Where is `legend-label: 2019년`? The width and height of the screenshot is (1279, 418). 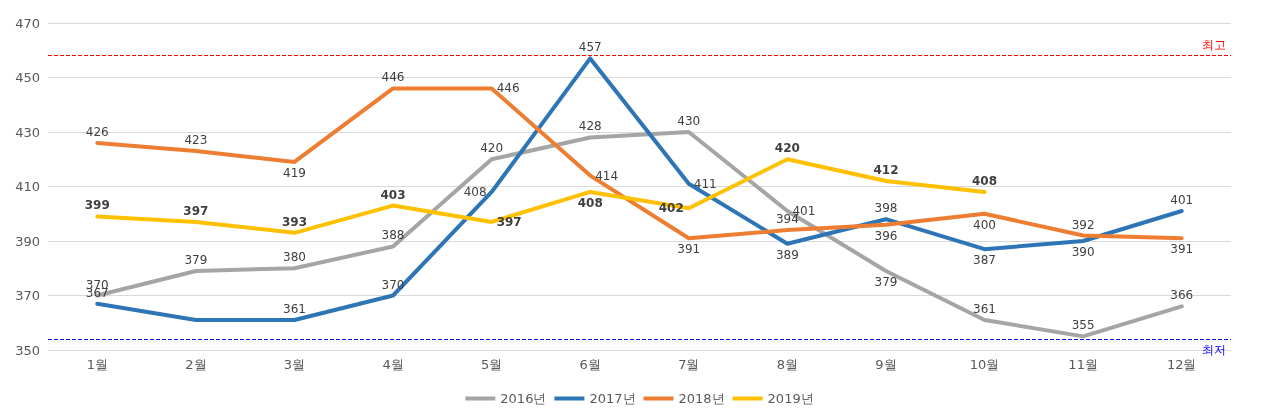
legend-label: 2019년 is located at coordinates (790, 398).